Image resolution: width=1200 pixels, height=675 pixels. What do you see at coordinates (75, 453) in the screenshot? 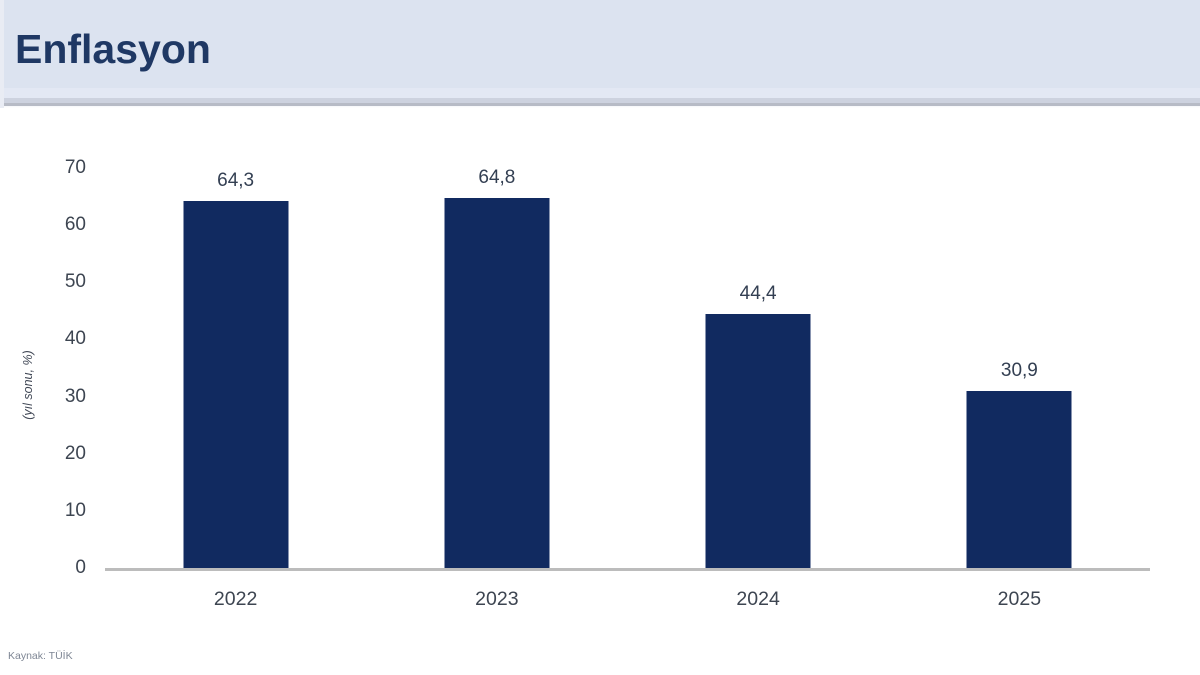
I see `y-tick-20: 20` at bounding box center [75, 453].